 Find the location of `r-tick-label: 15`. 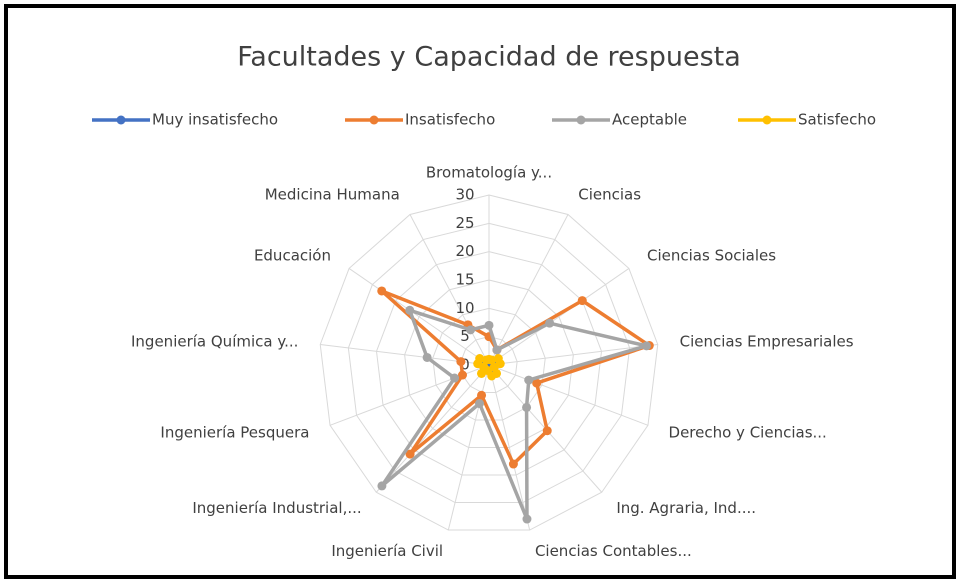

r-tick-label: 15 is located at coordinates (464, 280).